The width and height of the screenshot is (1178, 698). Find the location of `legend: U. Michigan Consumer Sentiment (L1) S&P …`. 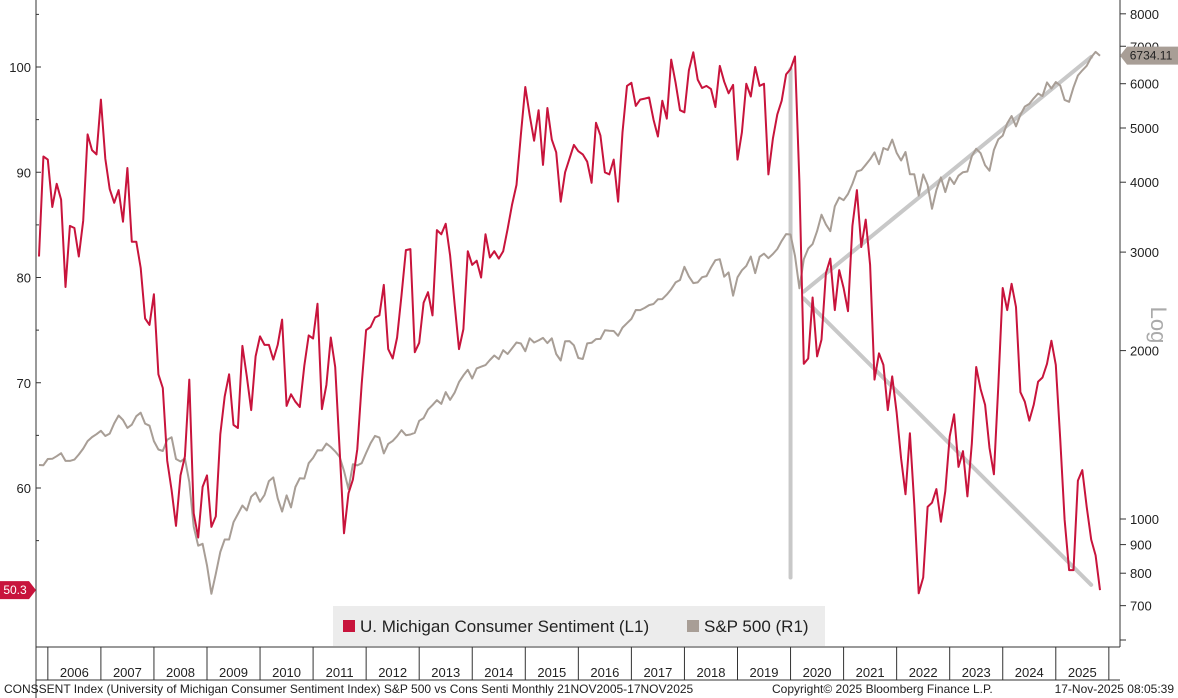

legend: U. Michigan Consumer Sentiment (L1) S&P … is located at coordinates (579, 626).